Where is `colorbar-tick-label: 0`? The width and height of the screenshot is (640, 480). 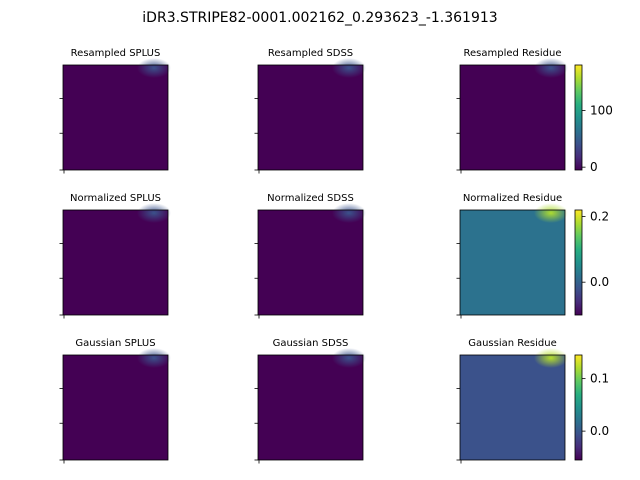 colorbar-tick-label: 0 is located at coordinates (594, 167).